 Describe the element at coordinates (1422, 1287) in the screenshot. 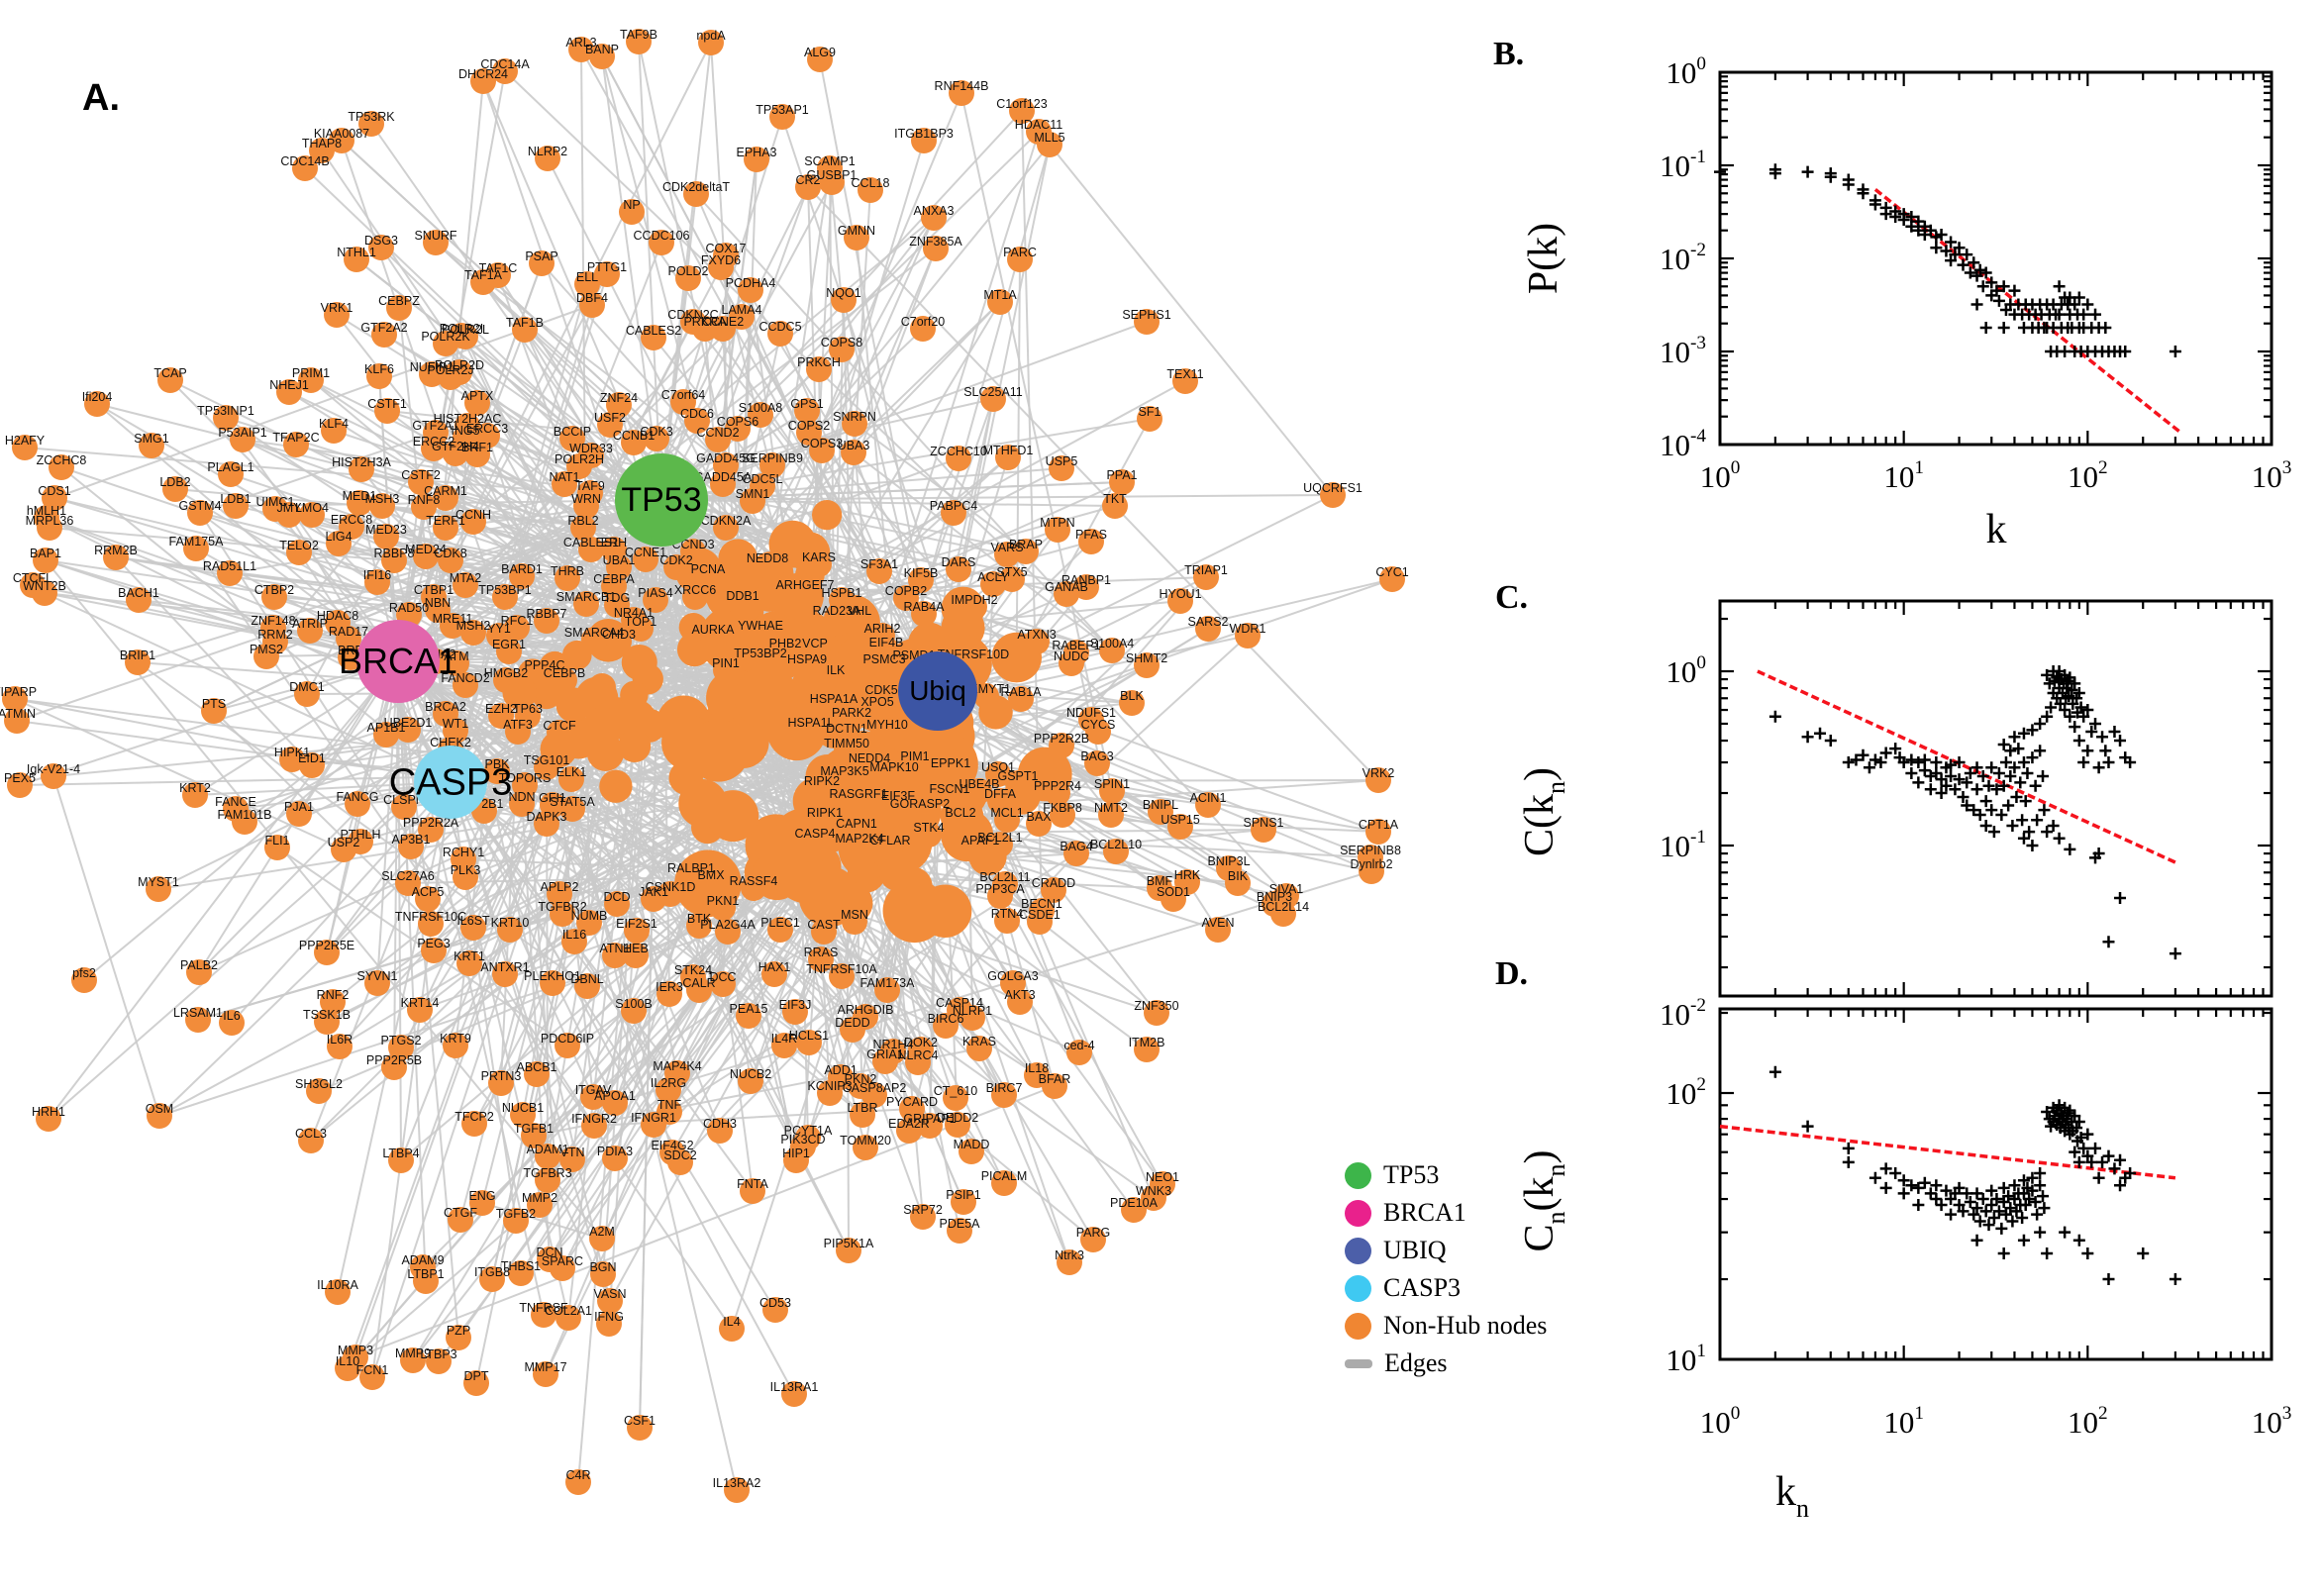

I see `legend-label: CASP3` at that location.